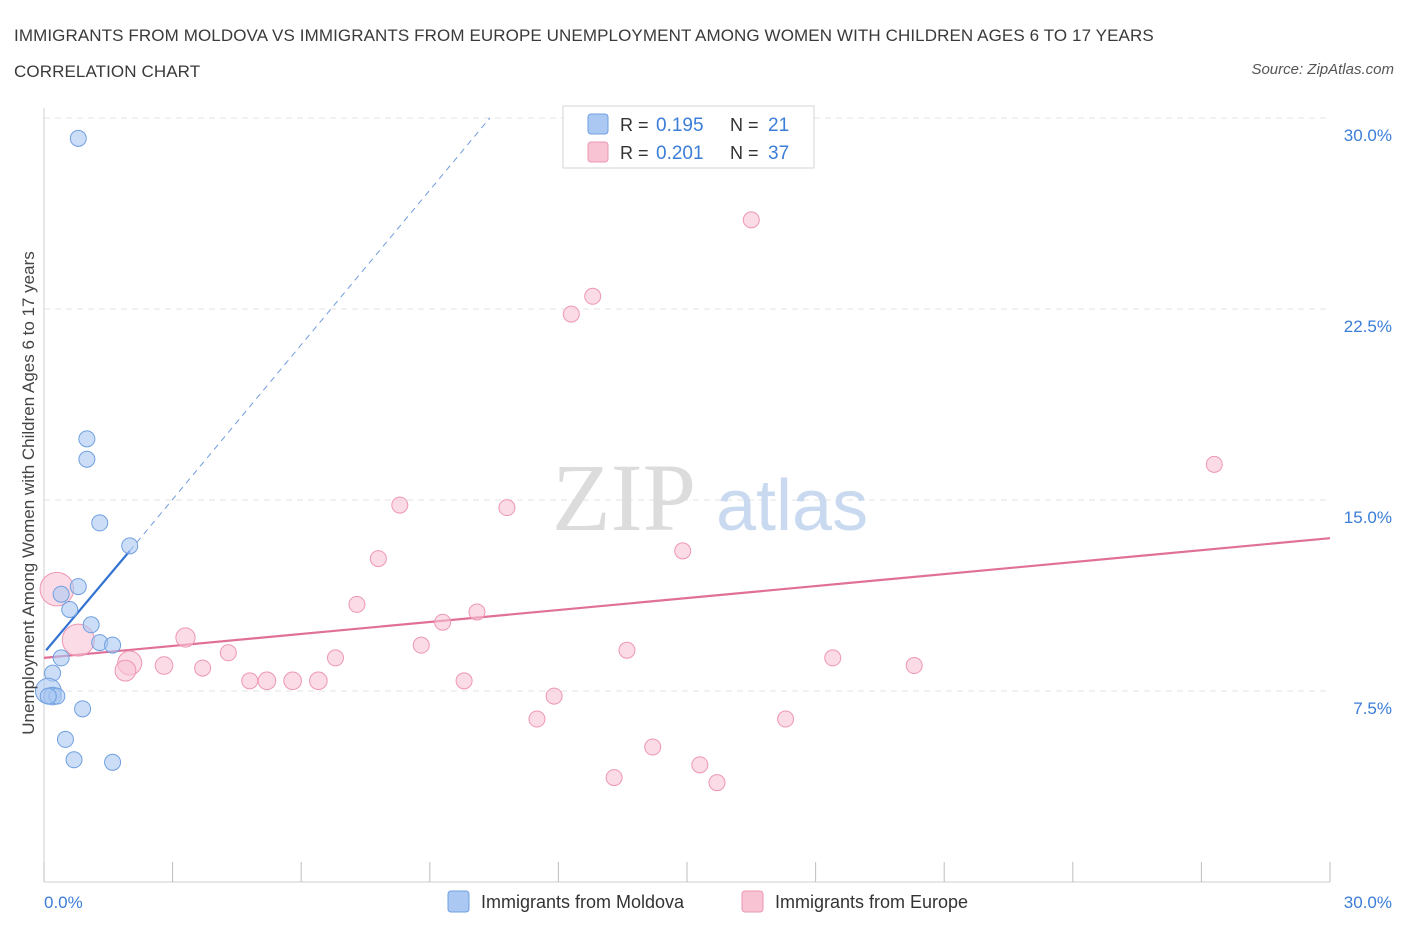 This screenshot has height=930, width=1406. What do you see at coordinates (778, 153) in the screenshot?
I see `legend-n-value-europe: 37` at bounding box center [778, 153].